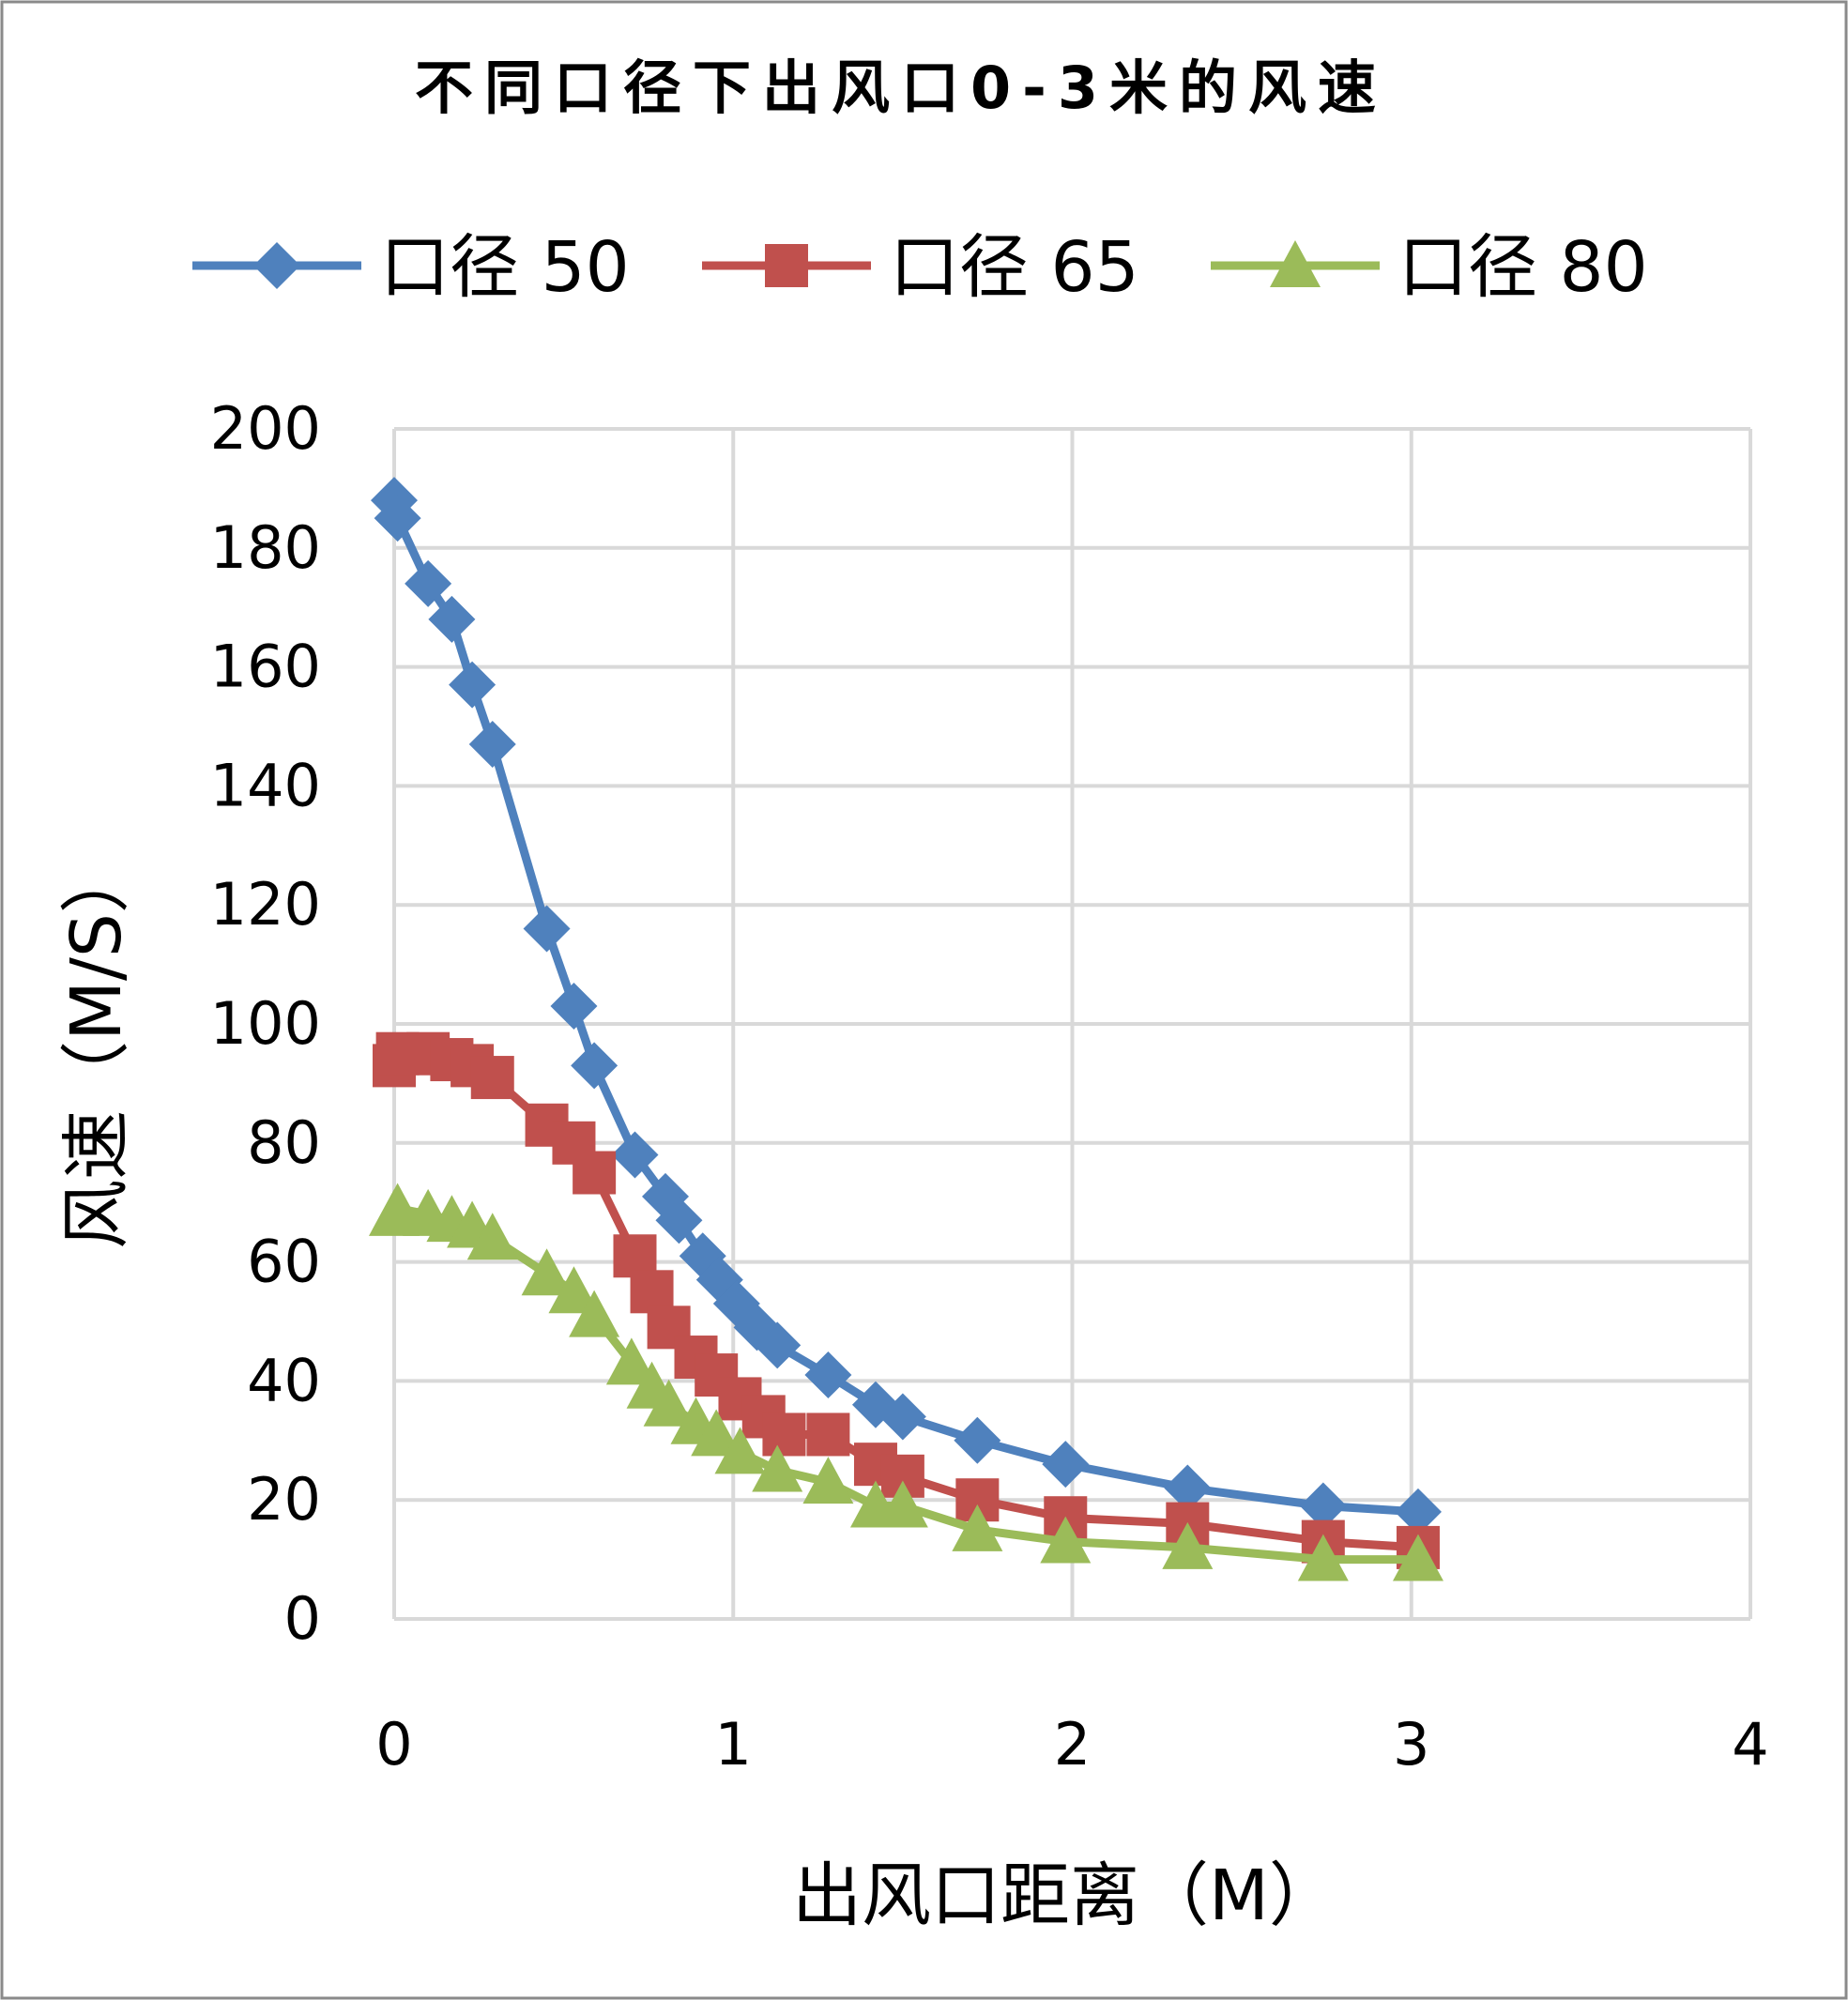  Describe the element at coordinates (265, 667) in the screenshot. I see `y-tick-label: 160` at that location.